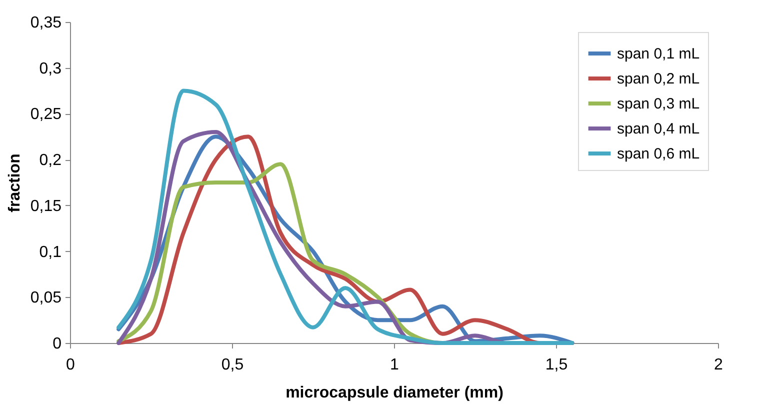 This screenshot has width=764, height=417. What do you see at coordinates (50, 252) in the screenshot?
I see `y-tick-label: 0,1` at bounding box center [50, 252].